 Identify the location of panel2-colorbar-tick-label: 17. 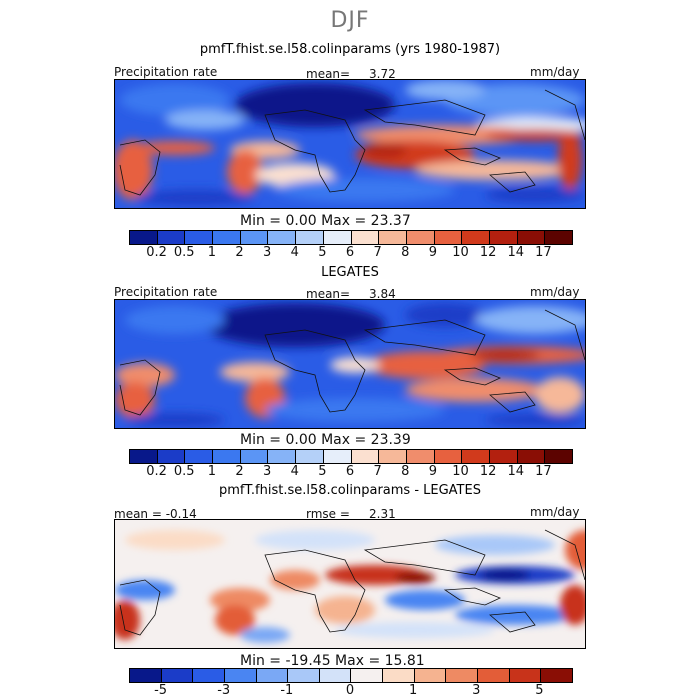
(543, 471).